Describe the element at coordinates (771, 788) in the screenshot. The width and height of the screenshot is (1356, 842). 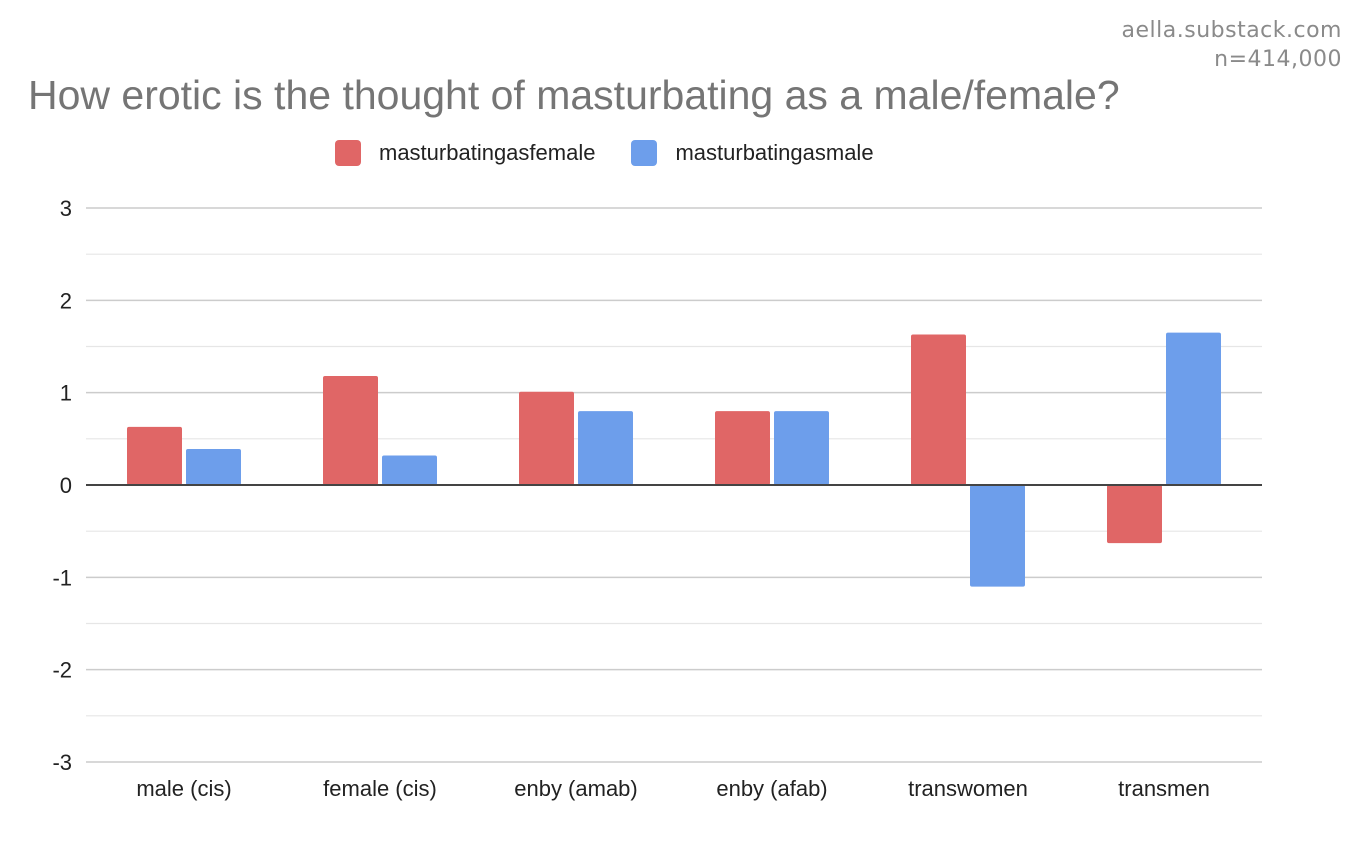
I see `x-tick-label: enby (afab)` at that location.